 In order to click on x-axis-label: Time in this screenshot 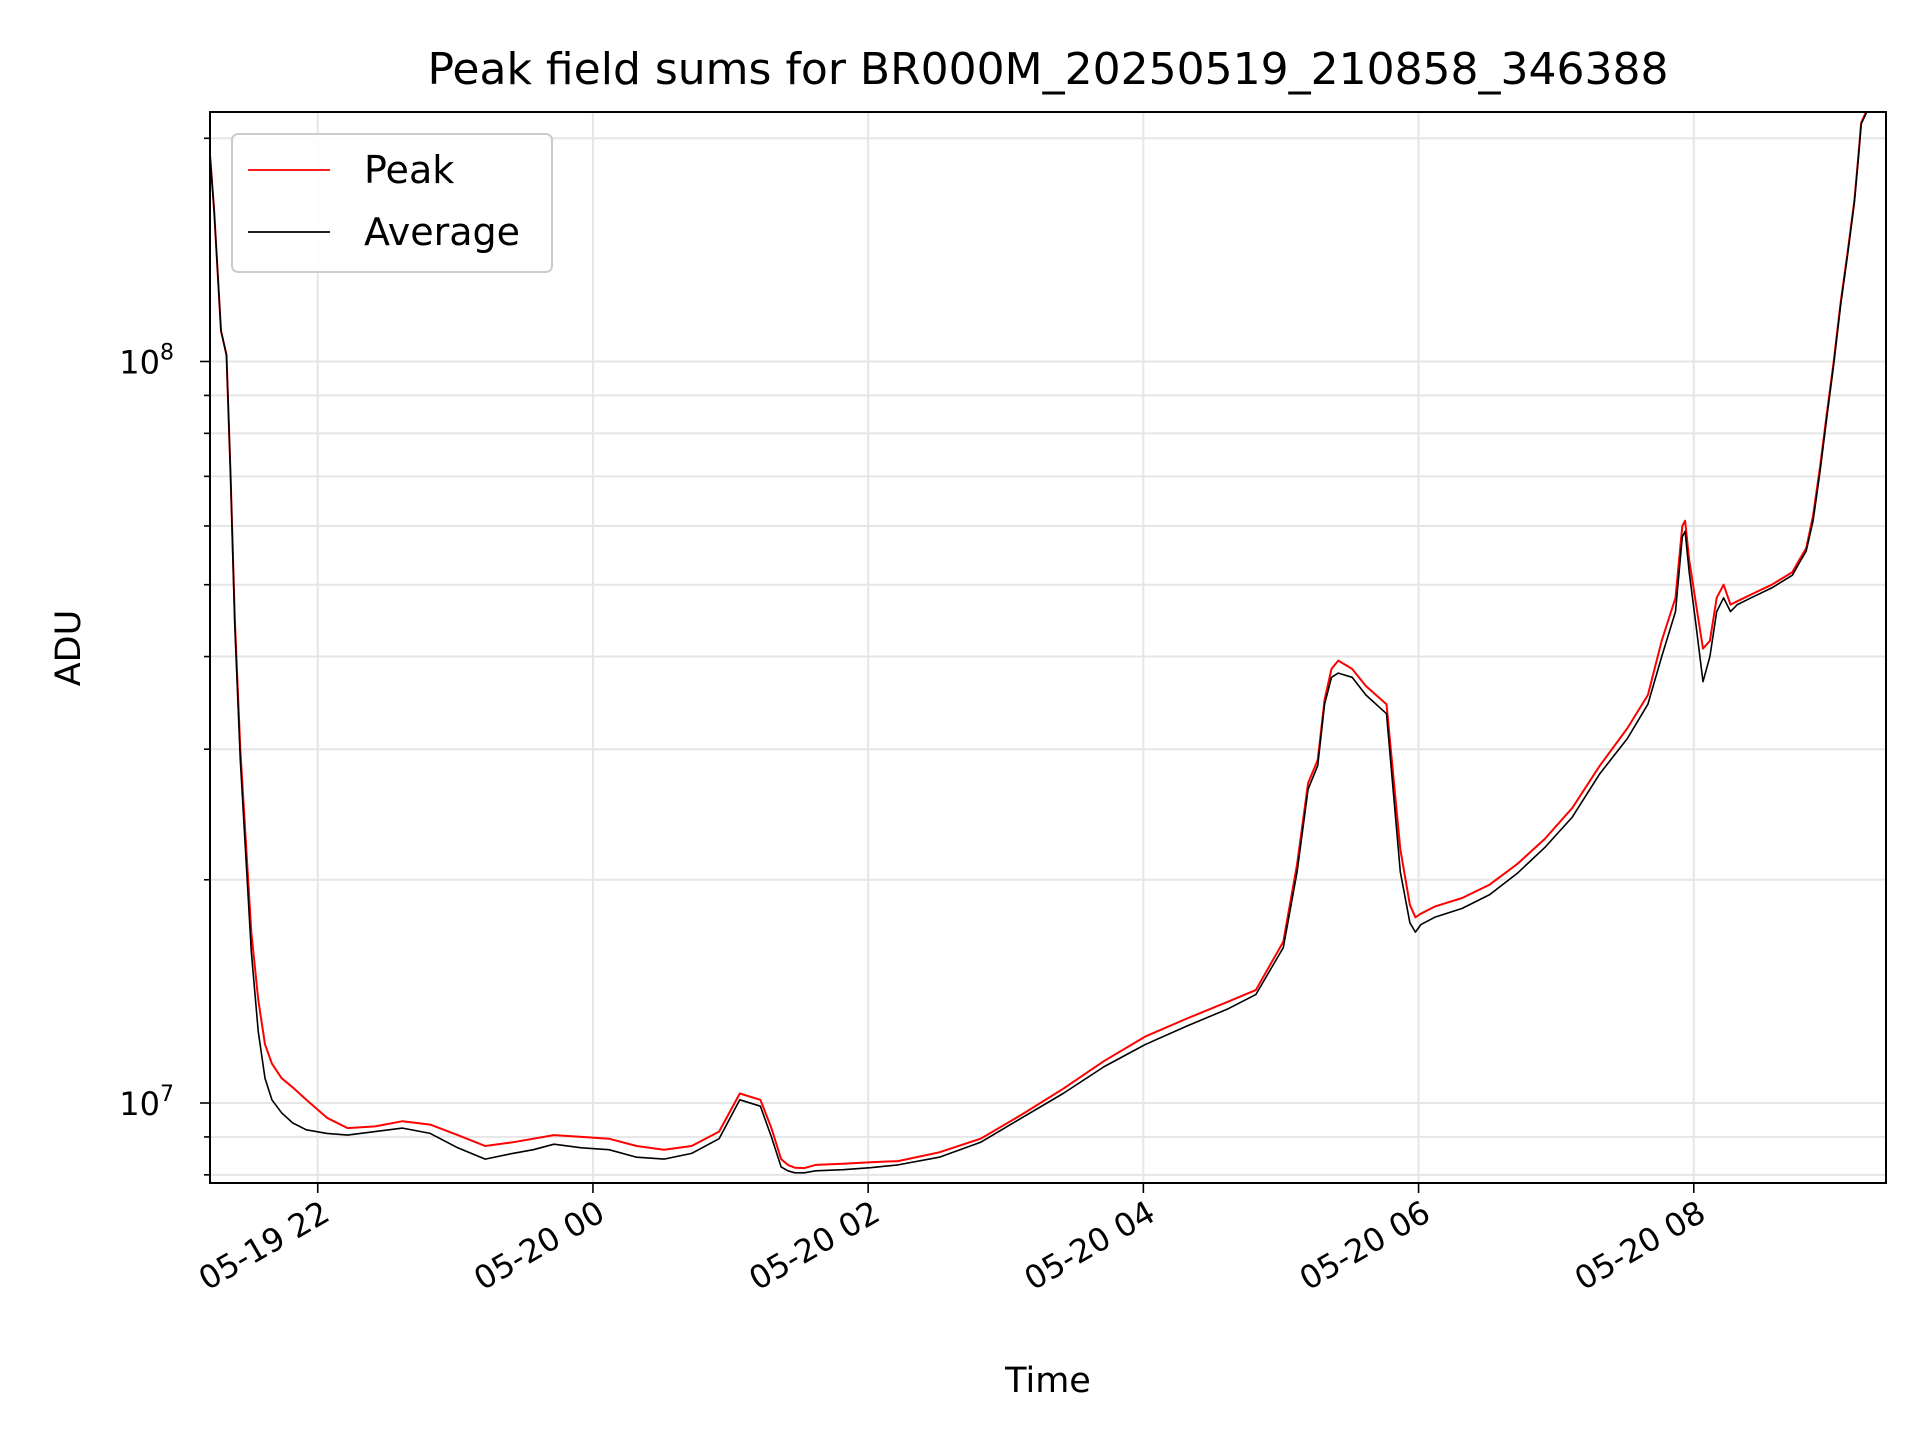, I will do `click(1047, 1381)`.